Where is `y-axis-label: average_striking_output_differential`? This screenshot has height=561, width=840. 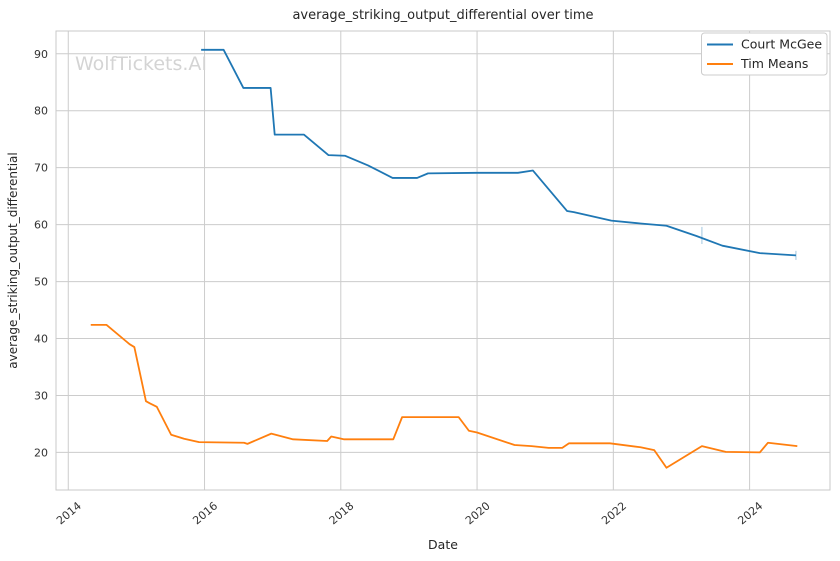
y-axis-label: average_striking_output_differential is located at coordinates (13, 260).